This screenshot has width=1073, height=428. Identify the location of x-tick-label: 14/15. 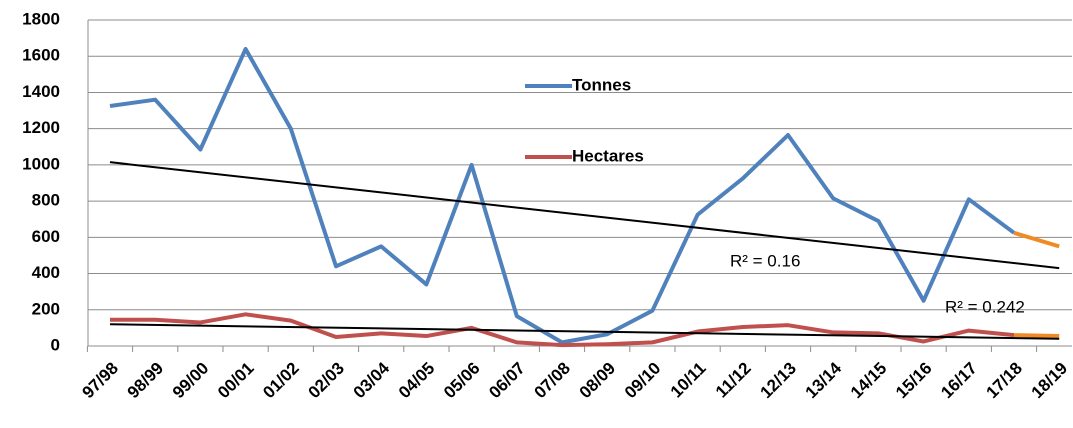
(869, 381).